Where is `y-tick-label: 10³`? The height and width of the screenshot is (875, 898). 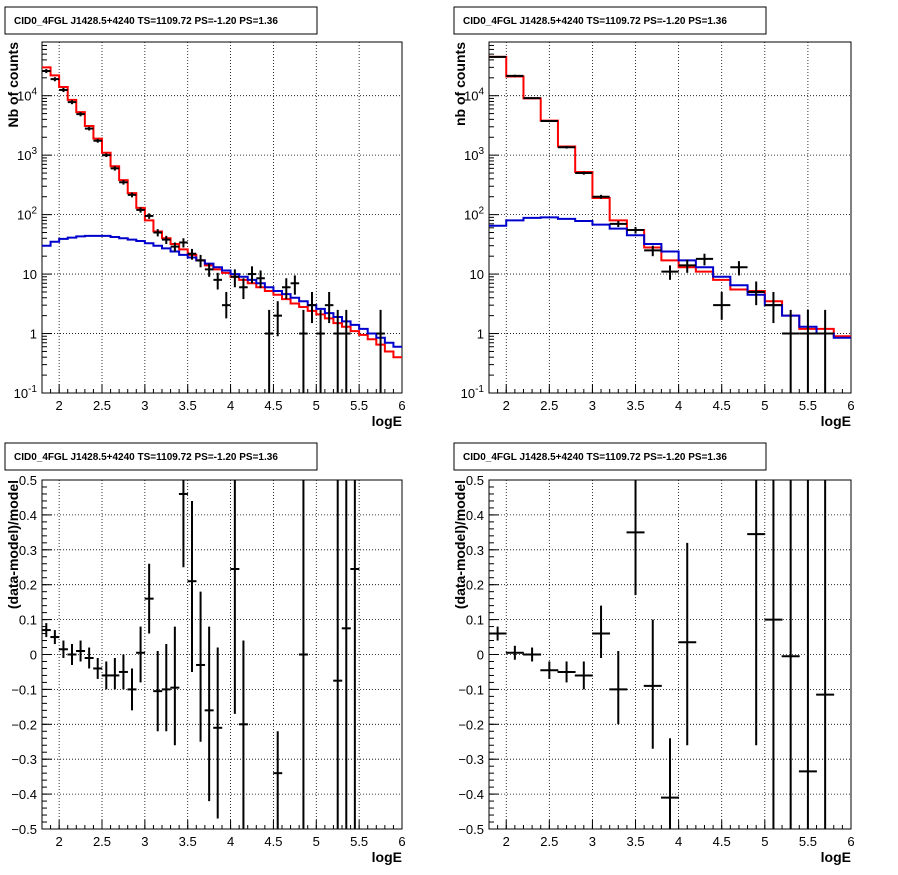 y-tick-label: 10³ is located at coordinates (474, 154).